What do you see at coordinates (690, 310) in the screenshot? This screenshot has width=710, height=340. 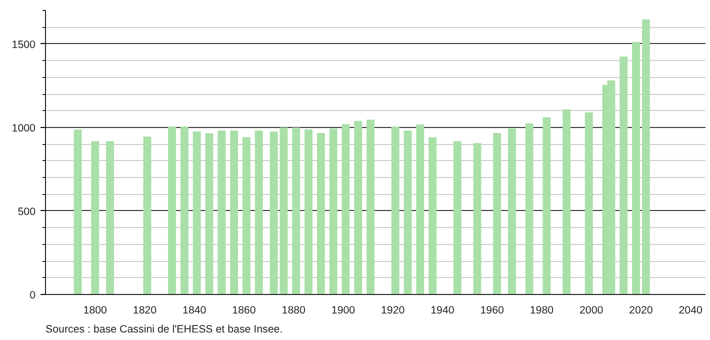 I see `x-tick-label: 2040` at bounding box center [690, 310].